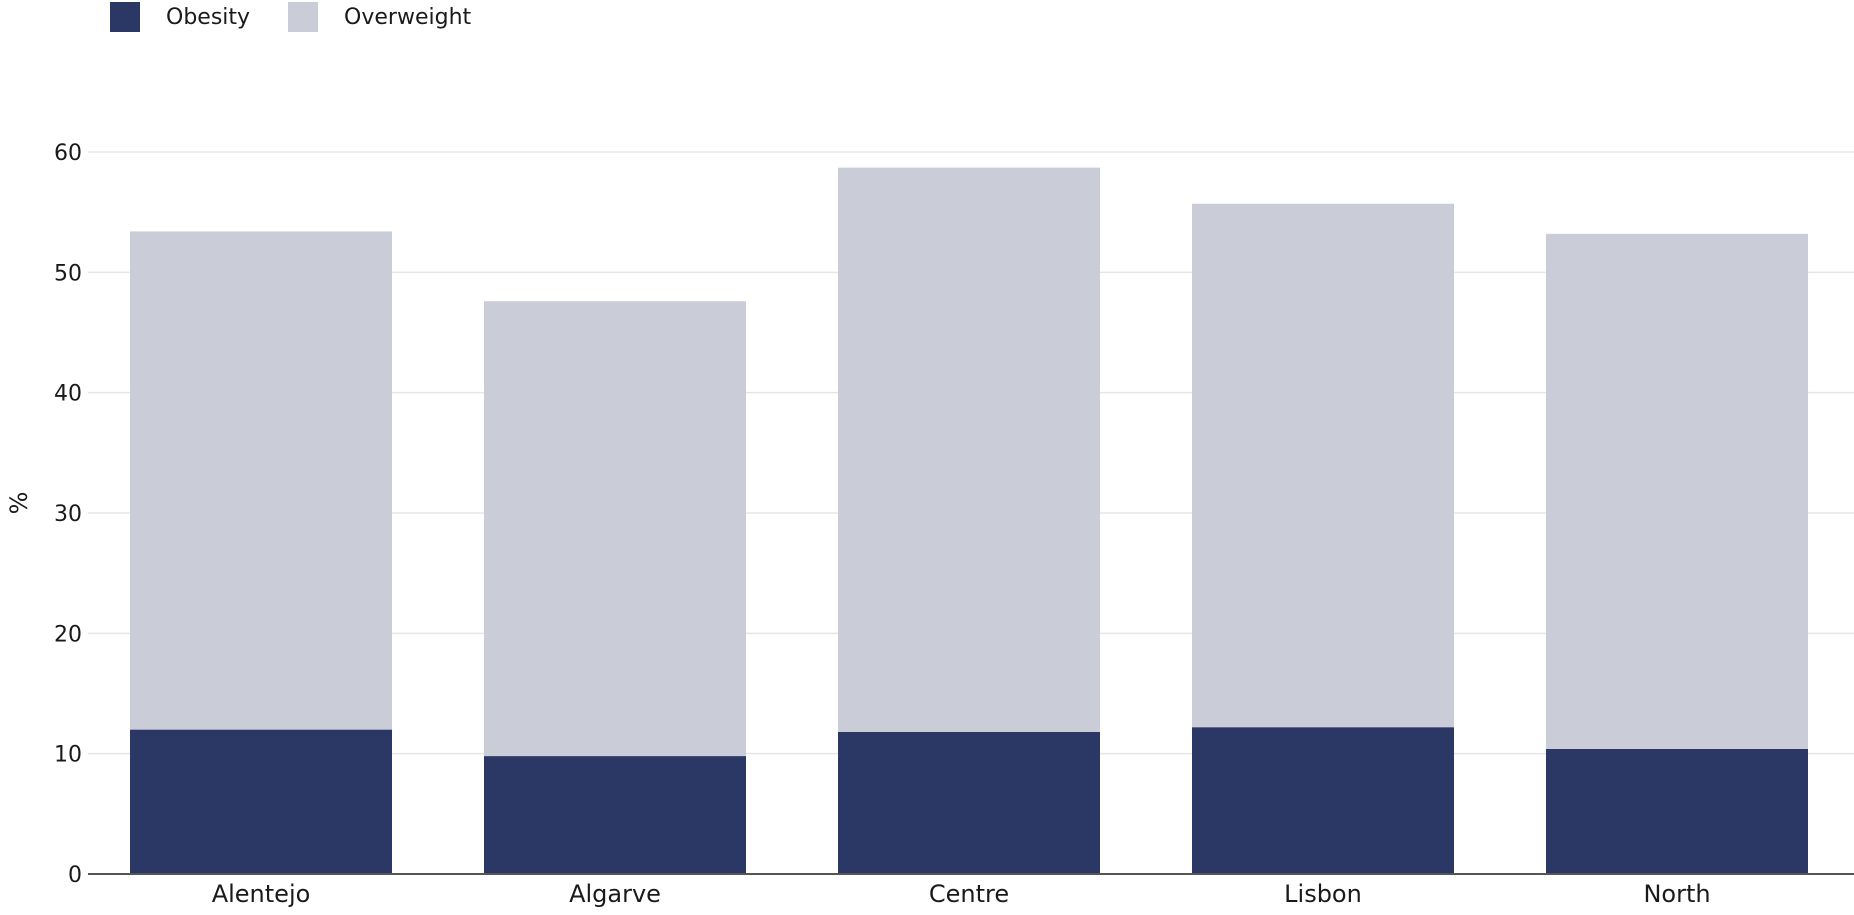 The image size is (1854, 915). I want to click on bar-overweight-algarve, so click(615, 529).